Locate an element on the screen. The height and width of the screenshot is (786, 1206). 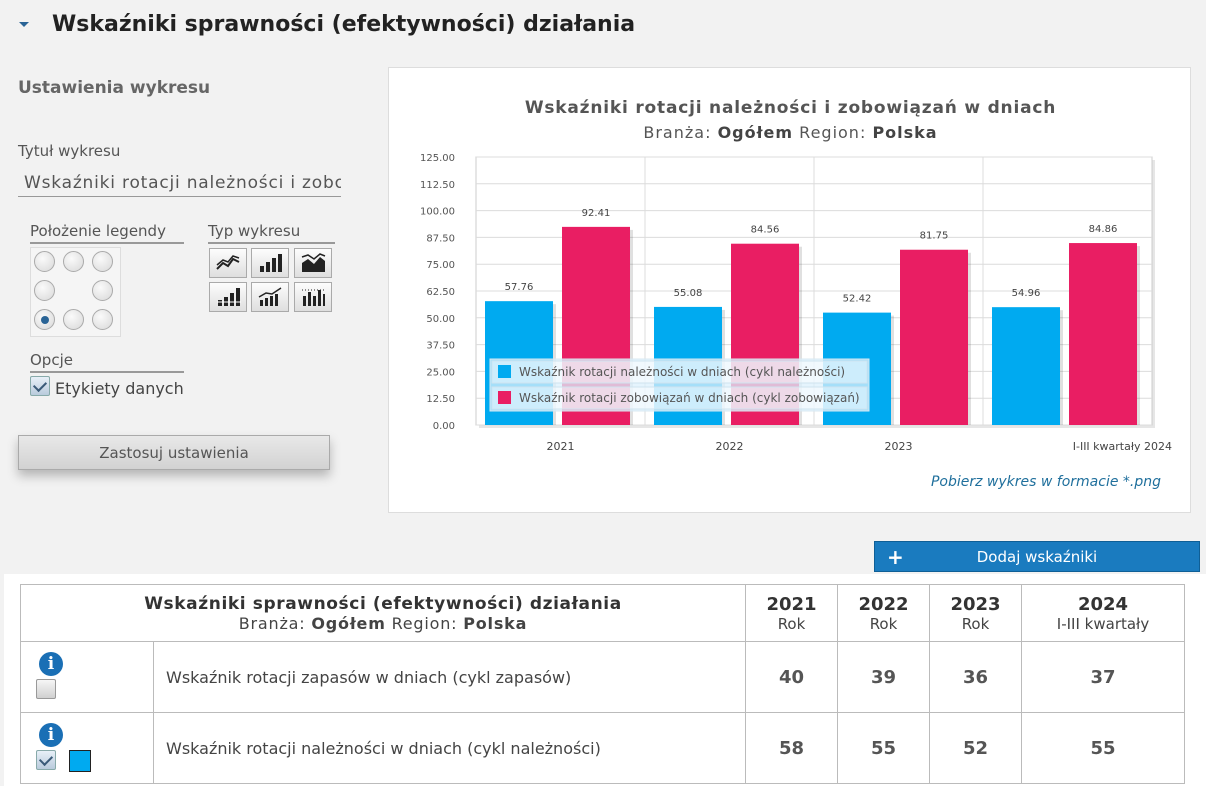
row-value-2022: 39 is located at coordinates (883, 677).